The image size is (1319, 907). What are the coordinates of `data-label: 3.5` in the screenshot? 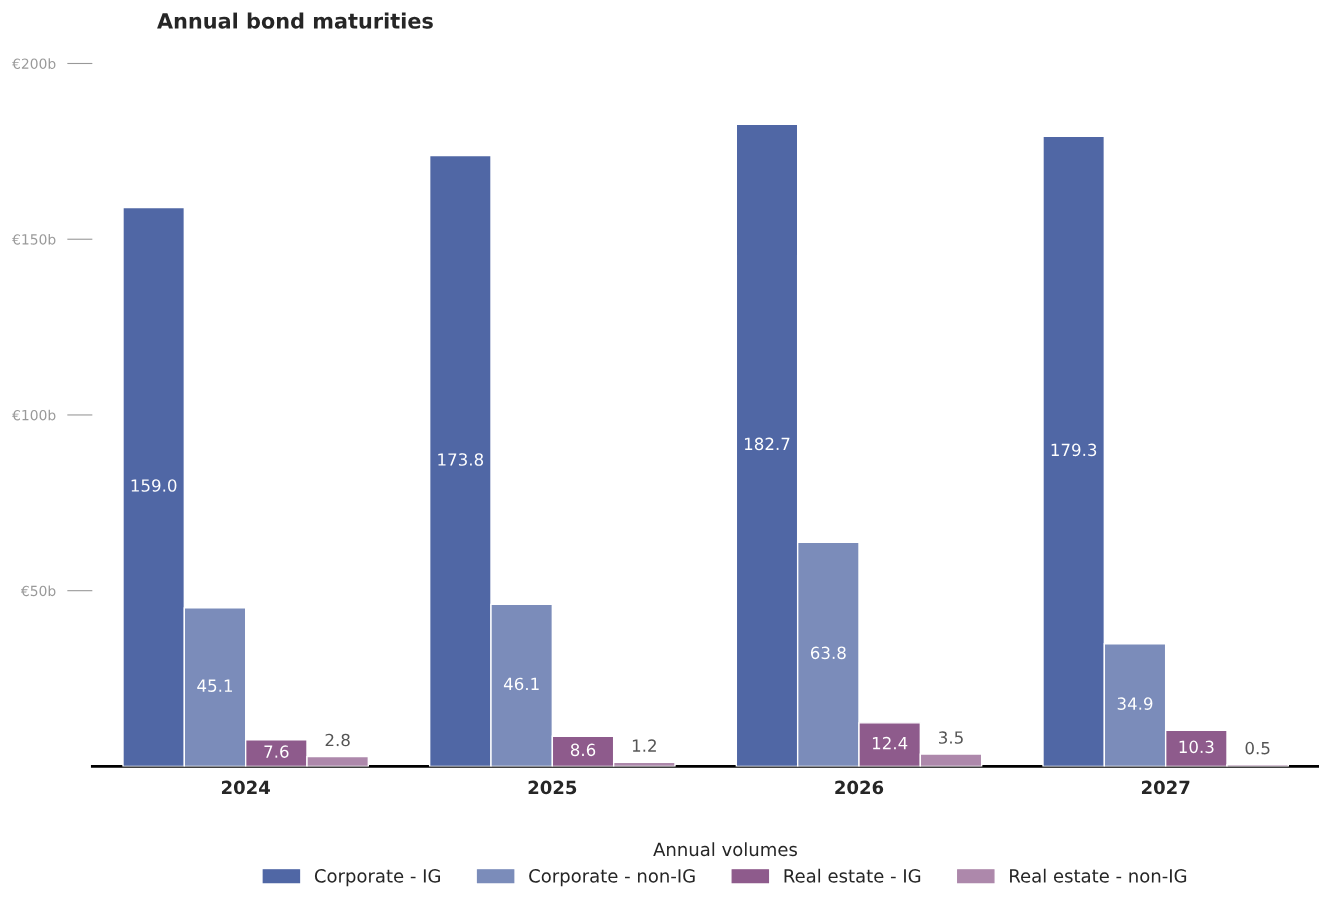 It's located at (951, 737).